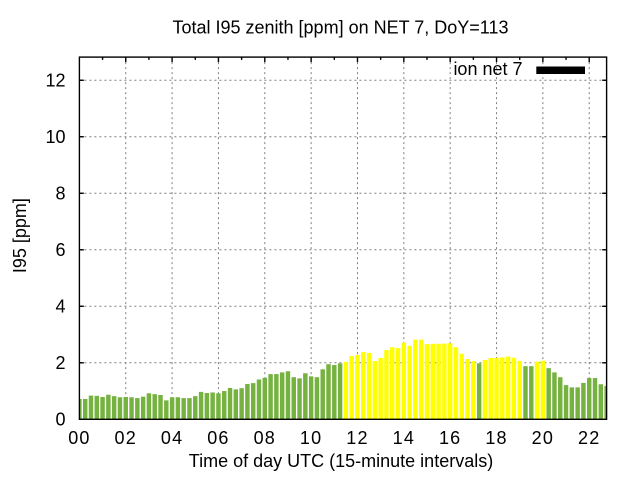 This screenshot has width=640, height=480. Describe the element at coordinates (126, 438) in the screenshot. I see `svg-text: 02` at that location.